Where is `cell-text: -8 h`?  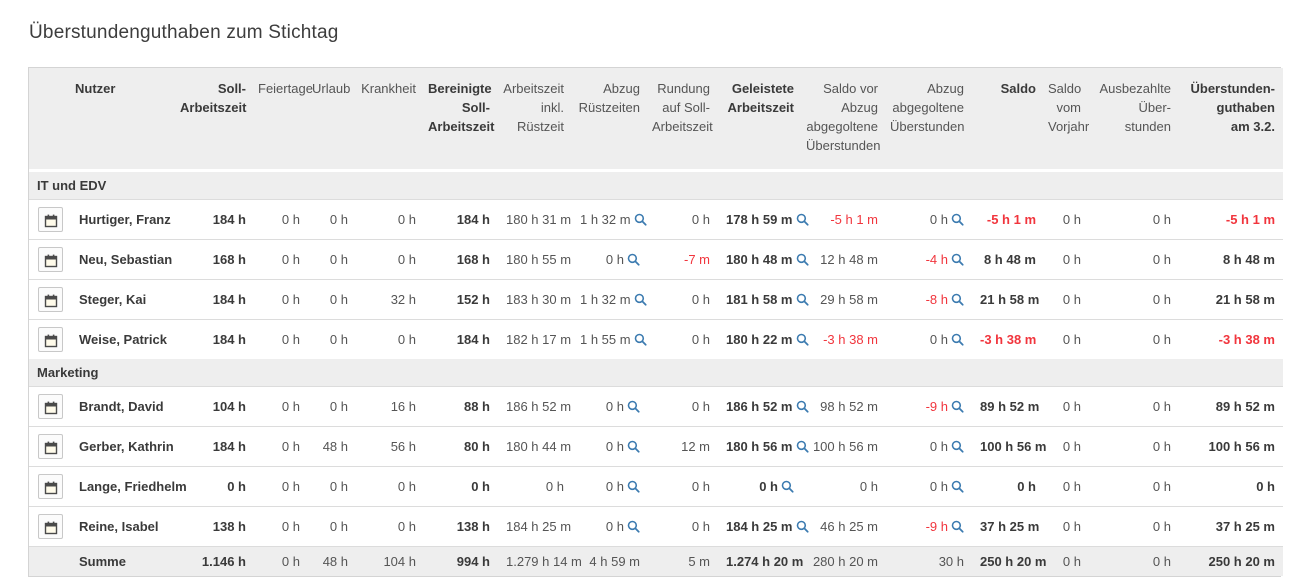 cell-text: -8 h is located at coordinates (936, 300).